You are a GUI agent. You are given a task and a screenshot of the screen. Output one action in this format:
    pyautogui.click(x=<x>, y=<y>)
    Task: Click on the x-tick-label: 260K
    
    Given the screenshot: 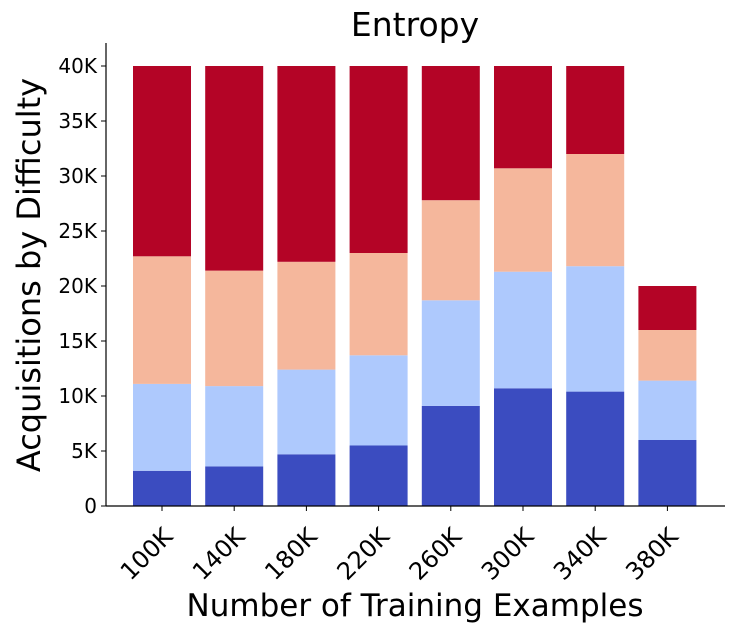 What is the action you would take?
    pyautogui.click(x=436, y=554)
    